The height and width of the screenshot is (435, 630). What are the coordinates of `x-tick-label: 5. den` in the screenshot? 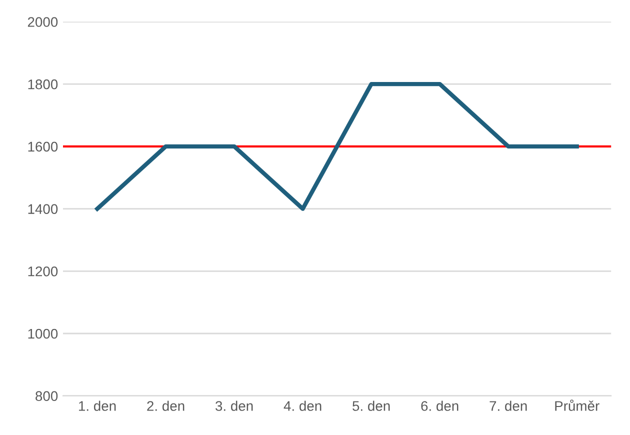 It's located at (371, 405).